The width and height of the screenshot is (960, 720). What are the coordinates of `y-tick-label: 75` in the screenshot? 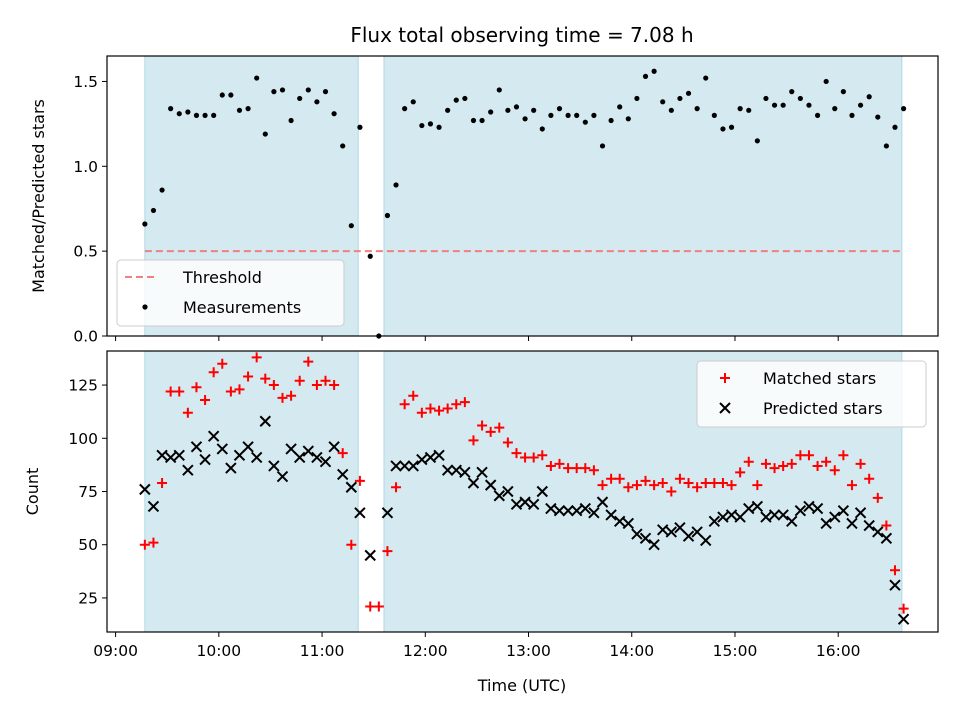 It's located at (88, 492).